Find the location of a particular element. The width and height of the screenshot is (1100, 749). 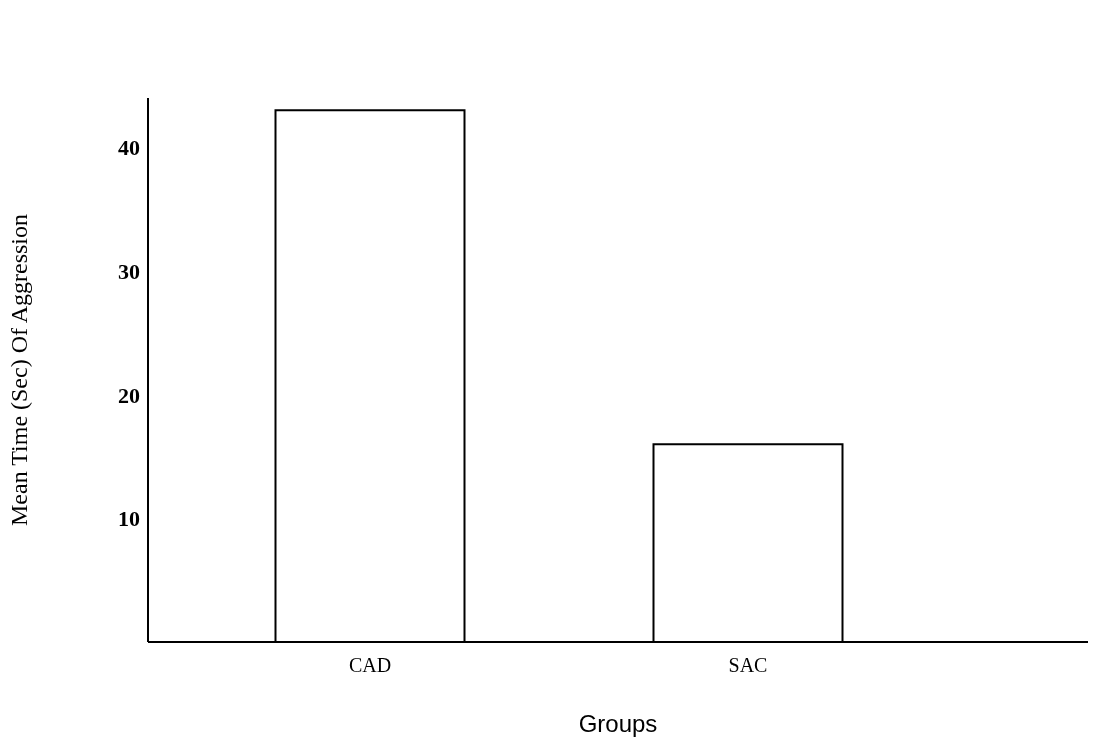

x-tick-label: CAD is located at coordinates (370, 665).